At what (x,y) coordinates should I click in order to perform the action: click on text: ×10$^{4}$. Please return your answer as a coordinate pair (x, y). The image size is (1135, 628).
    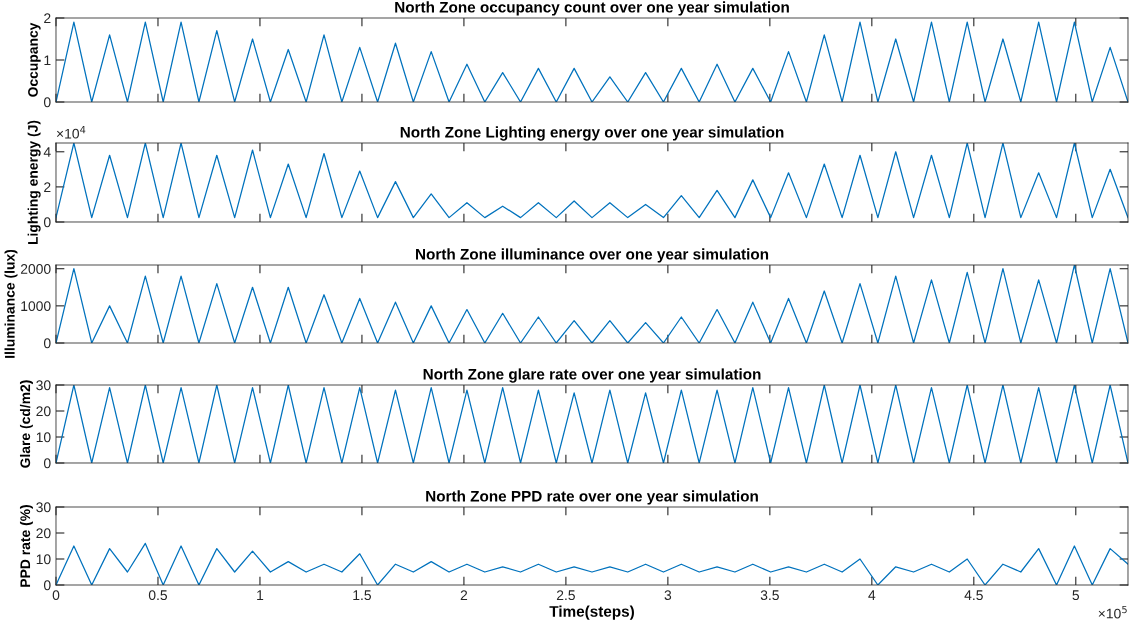
    Looking at the image, I should click on (71, 132).